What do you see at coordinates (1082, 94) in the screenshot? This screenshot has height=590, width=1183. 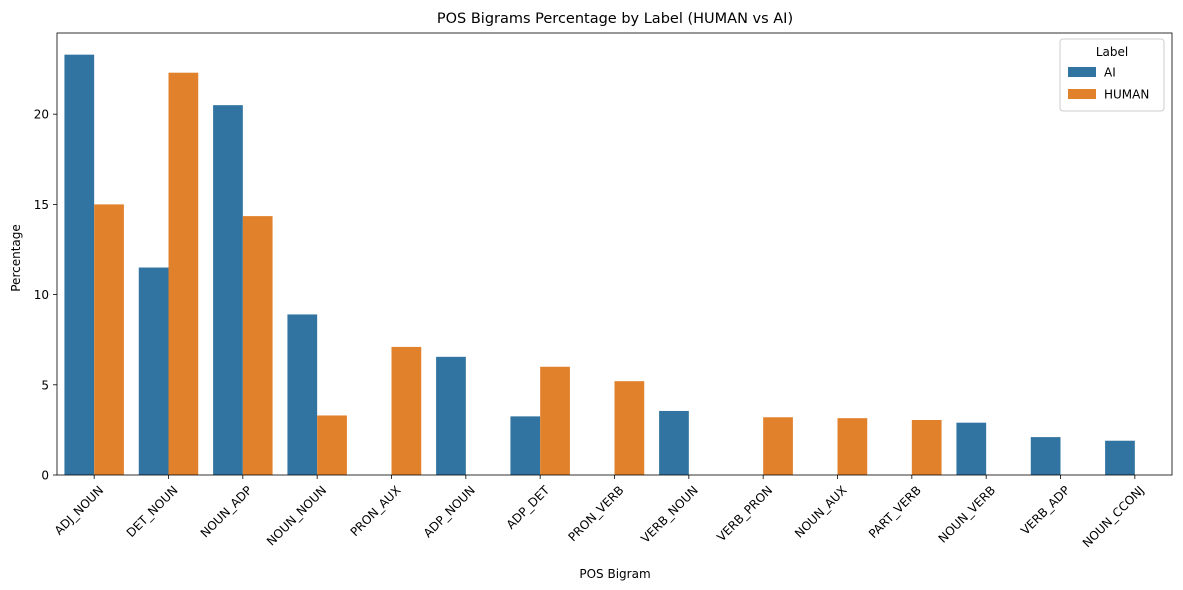 I see `legend-swatch-human` at bounding box center [1082, 94].